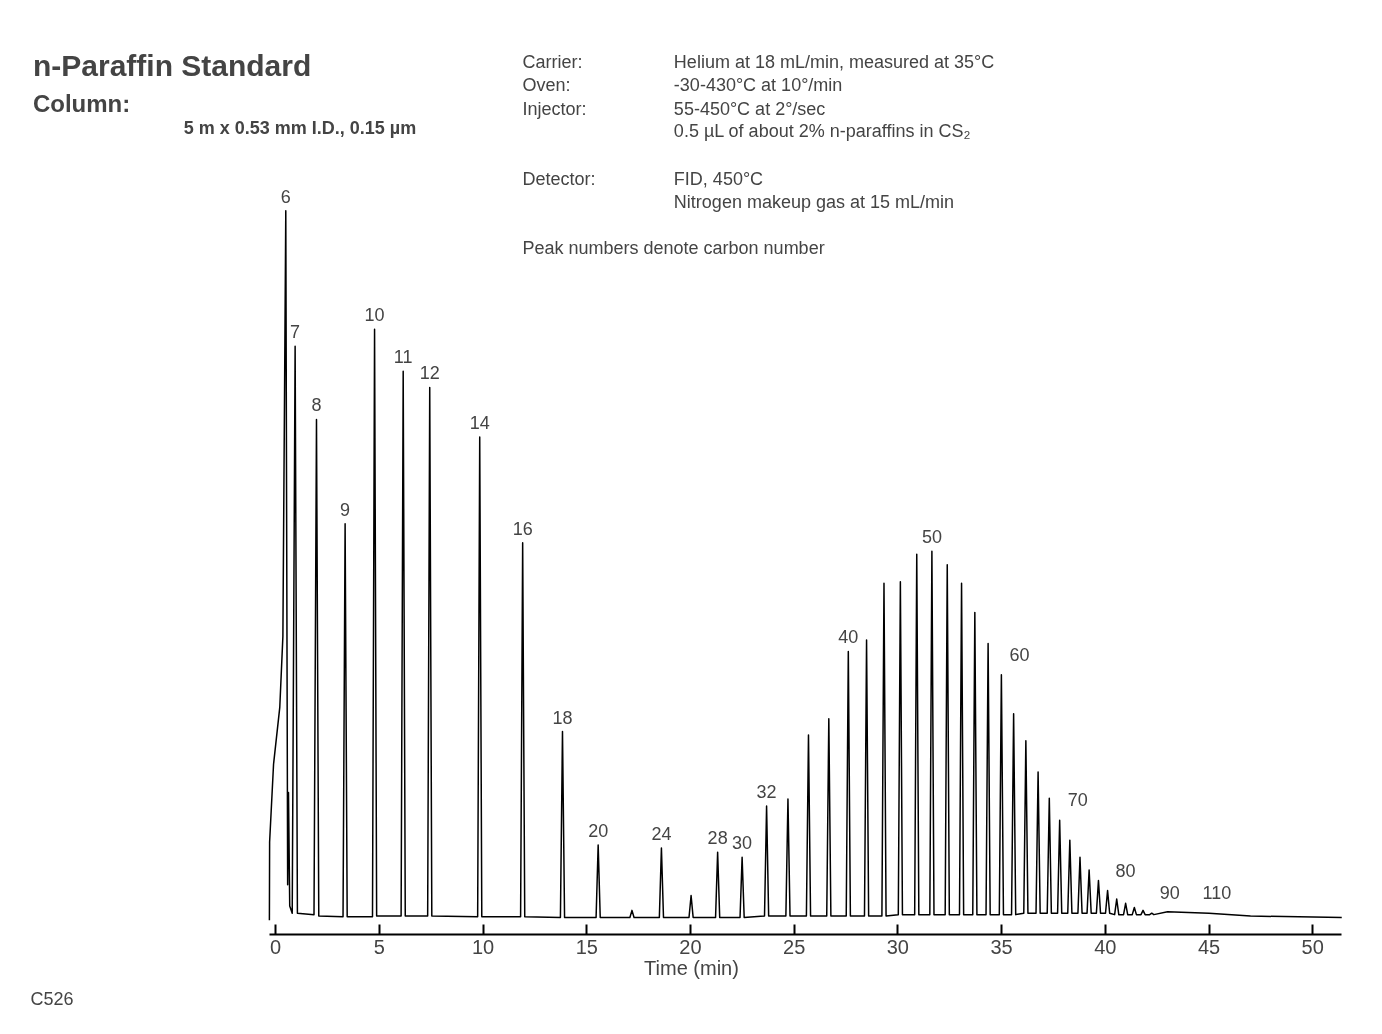  Describe the element at coordinates (691, 967) in the screenshot. I see `x-axis-title: Time (min)` at that location.